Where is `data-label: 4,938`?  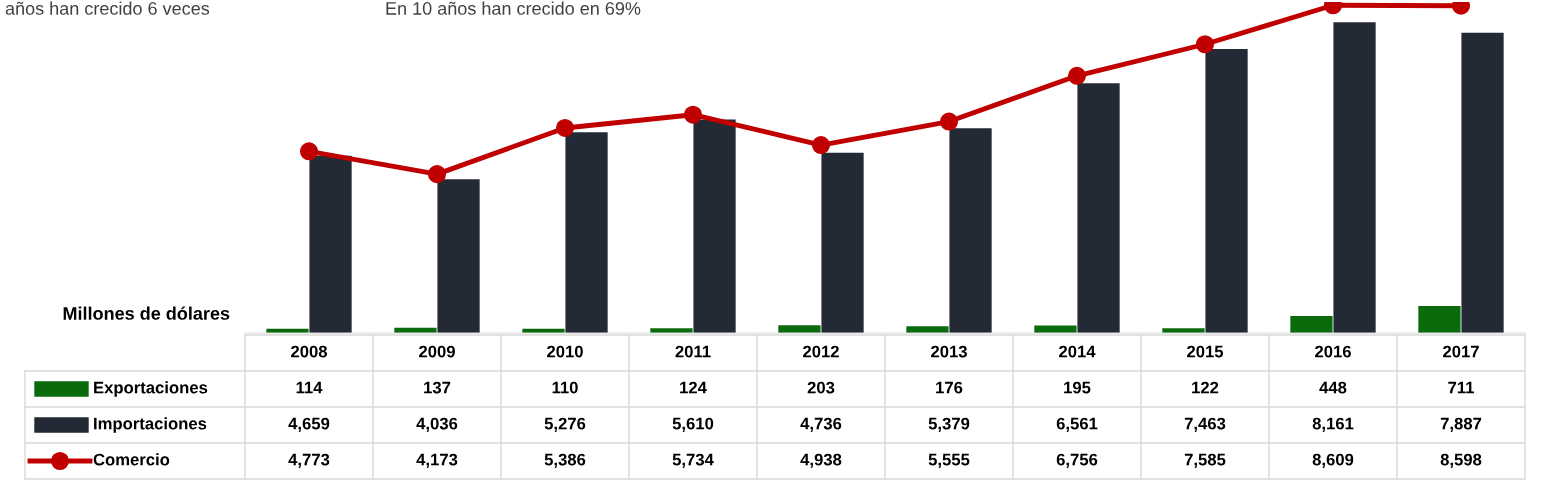
data-label: 4,938 is located at coordinates (821, 460).